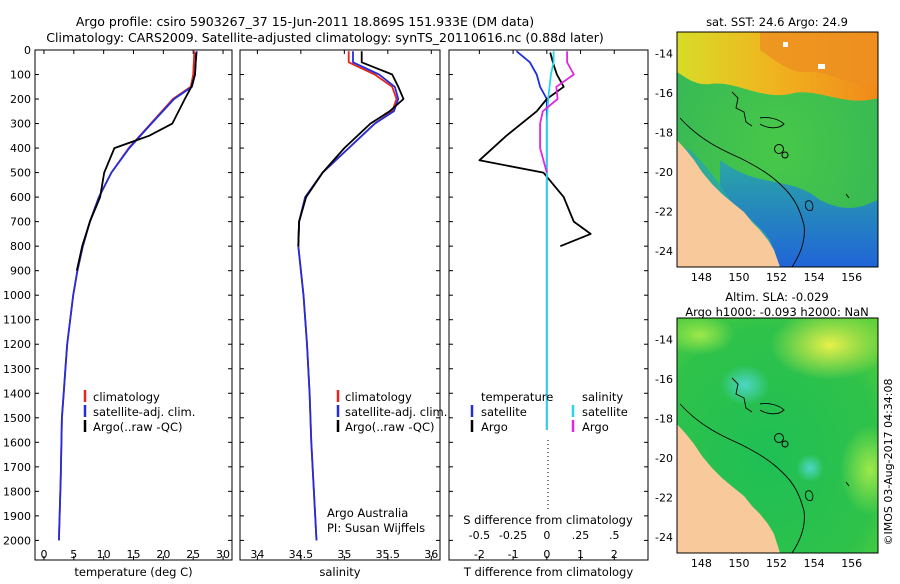 The image size is (900, 584). I want to click on y-tick-label: 100, so click(20, 75).